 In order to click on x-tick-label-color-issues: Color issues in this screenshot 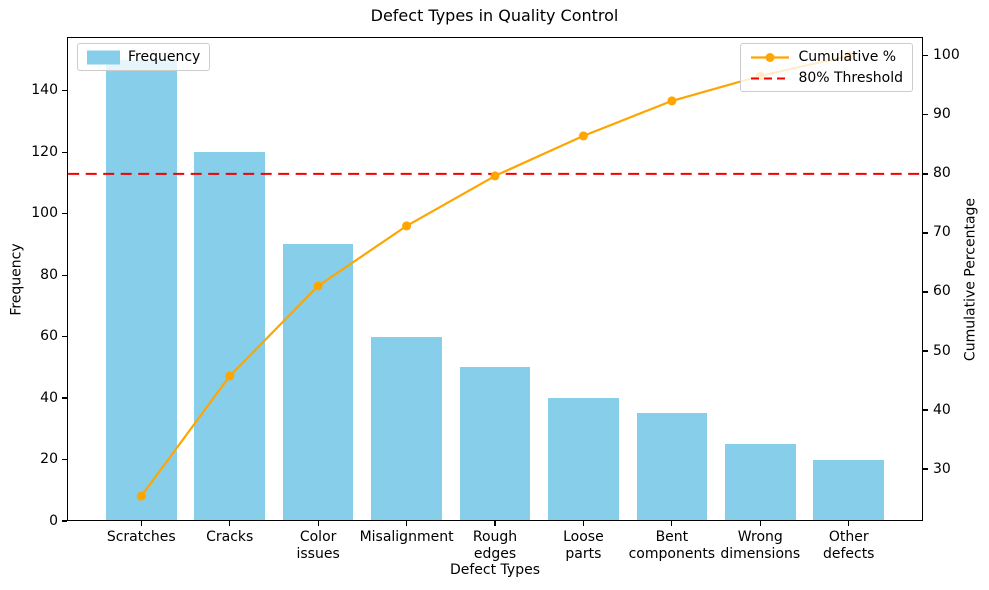, I will do `click(318, 545)`.